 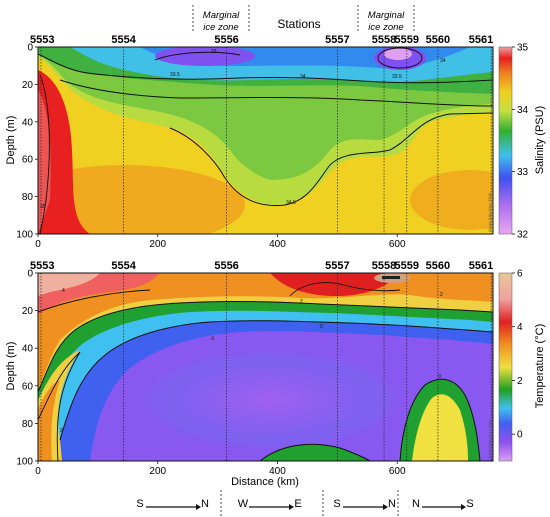 I want to click on y-tick-label: 80, so click(x=28, y=424).